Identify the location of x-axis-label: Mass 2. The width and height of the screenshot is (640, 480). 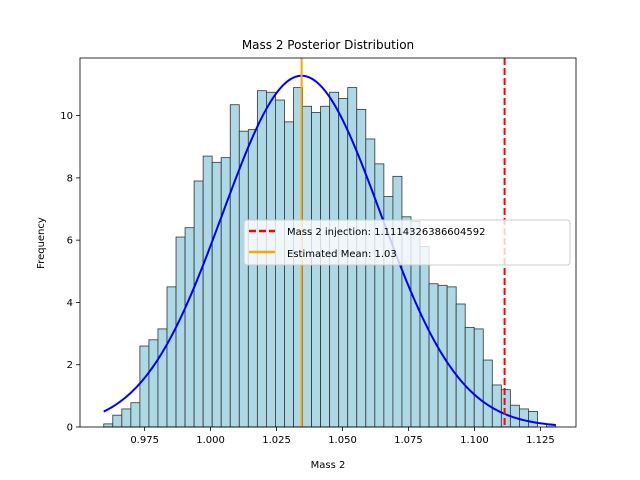
(328, 465).